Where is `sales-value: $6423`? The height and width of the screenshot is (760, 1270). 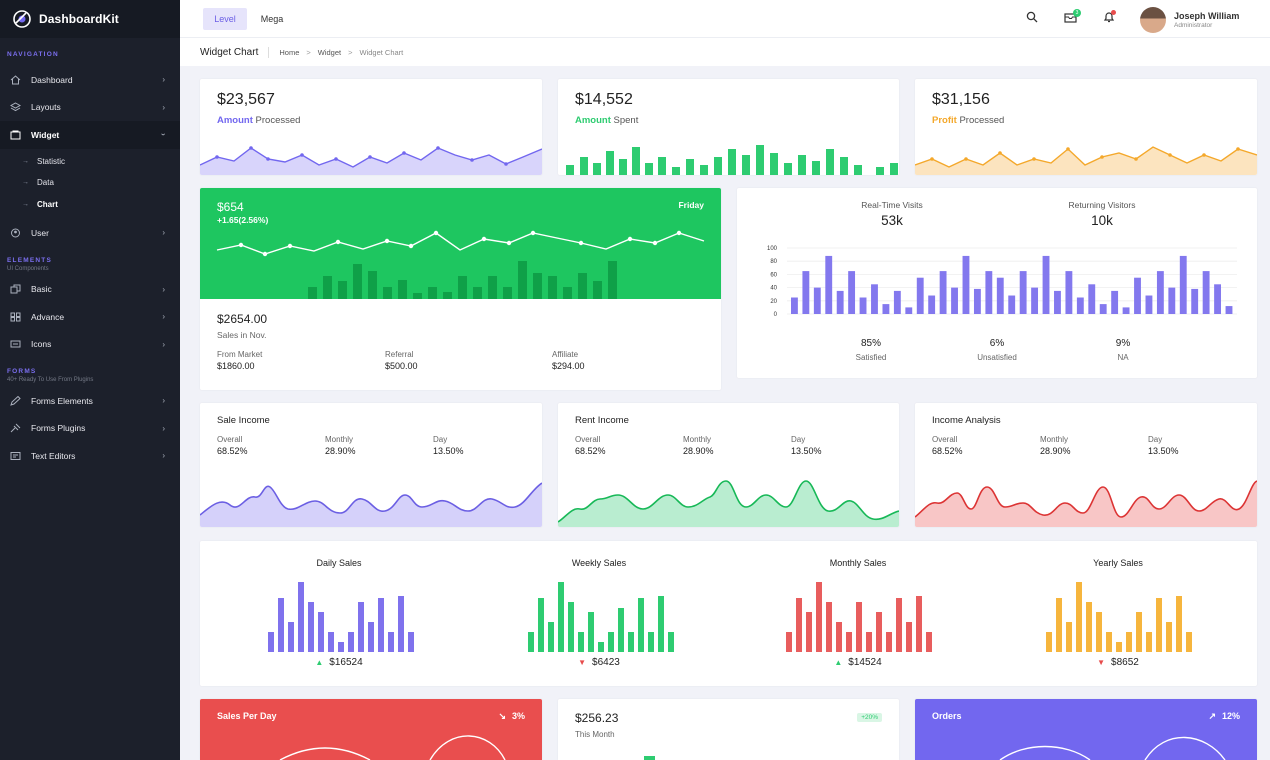
sales-value: $6423 is located at coordinates (606, 662).